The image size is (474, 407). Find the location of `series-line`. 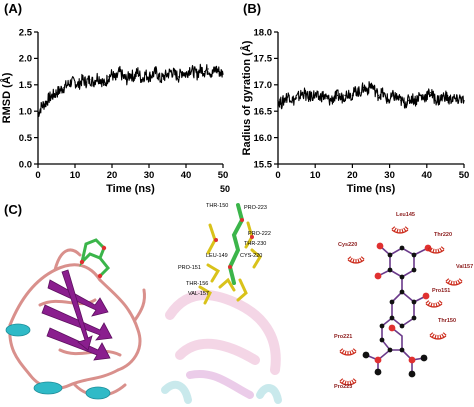

series-line is located at coordinates (130, 90).